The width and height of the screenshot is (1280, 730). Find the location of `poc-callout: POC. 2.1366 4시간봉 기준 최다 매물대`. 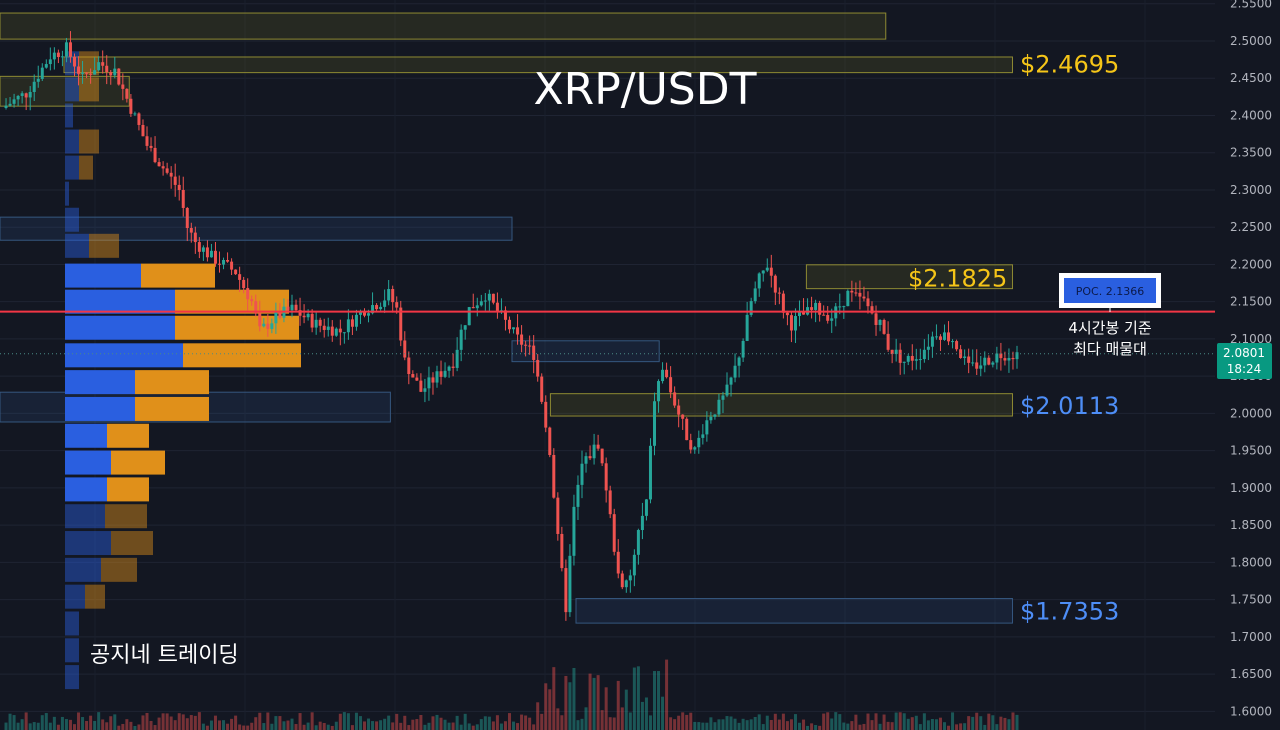

poc-callout: POC. 2.1366 4시간봉 기준 최다 매물대 is located at coordinates (1110, 315).